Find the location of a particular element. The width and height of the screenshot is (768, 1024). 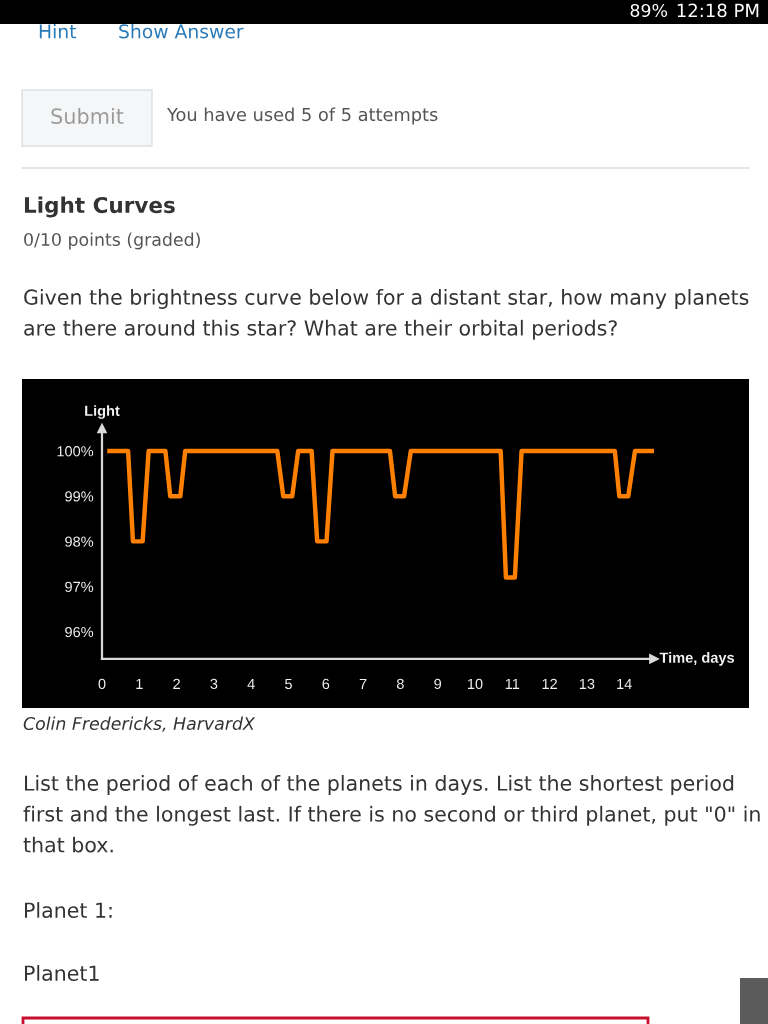

text: Colin Fredericks, HarvardX is located at coordinates (139, 724).